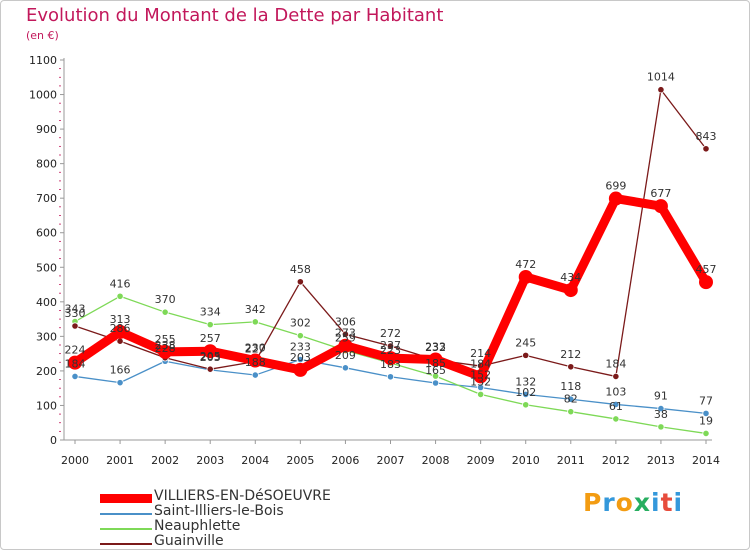 Image resolution: width=750 pixels, height=552 pixels. I want to click on proxiti-logo: Proxiti, so click(633, 502).